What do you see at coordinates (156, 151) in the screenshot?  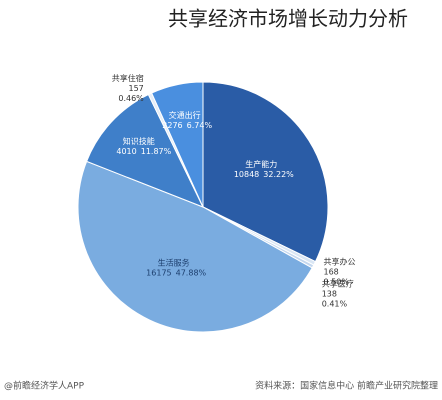 I see `slice-value-label: 11.87%` at bounding box center [156, 151].